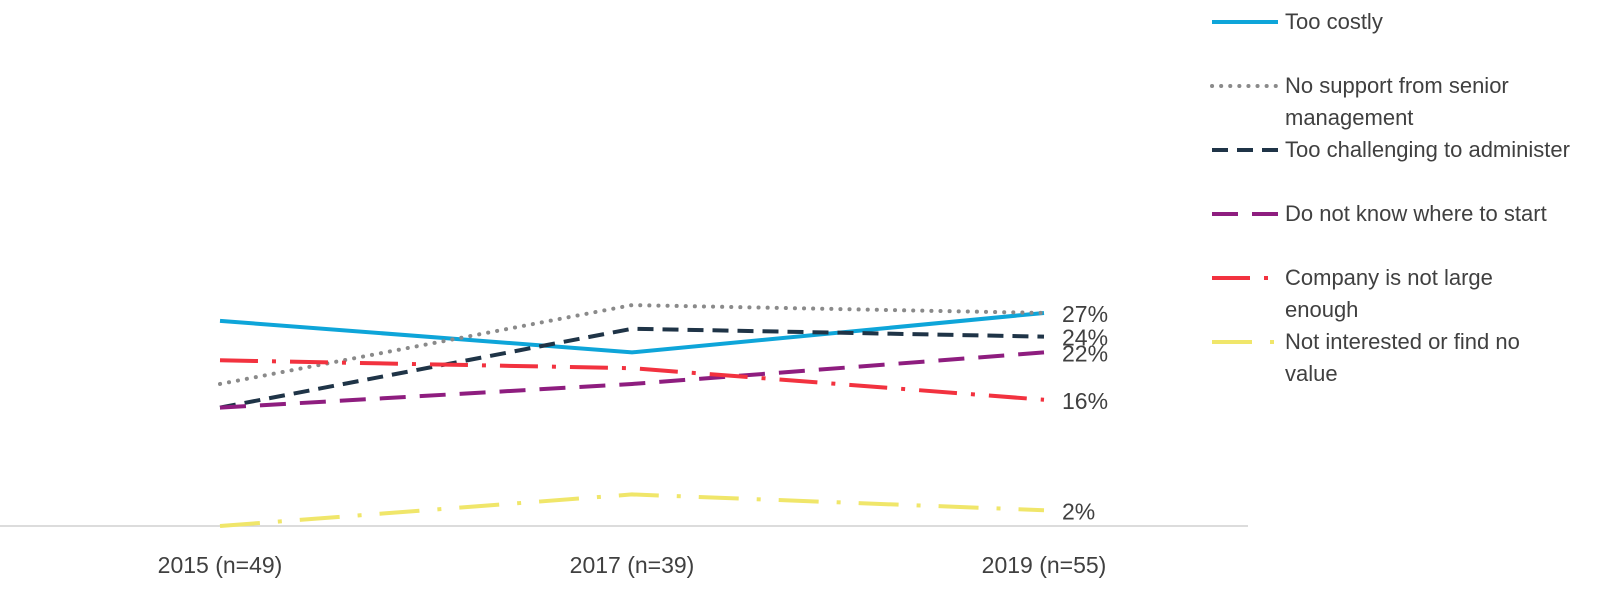  I want to click on legend-label: Company is not large enough, so click(1389, 293).